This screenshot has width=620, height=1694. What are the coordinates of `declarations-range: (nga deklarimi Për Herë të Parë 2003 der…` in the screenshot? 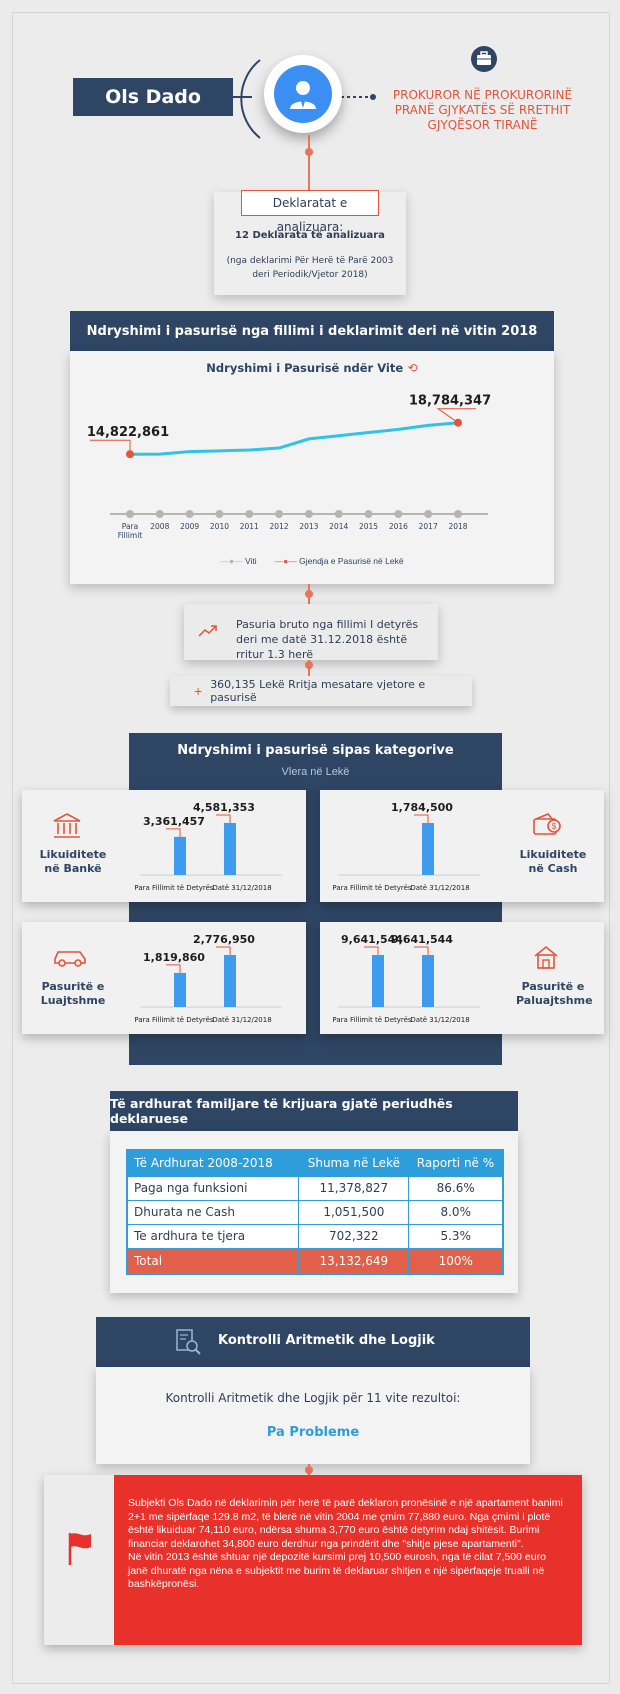 It's located at (310, 268).